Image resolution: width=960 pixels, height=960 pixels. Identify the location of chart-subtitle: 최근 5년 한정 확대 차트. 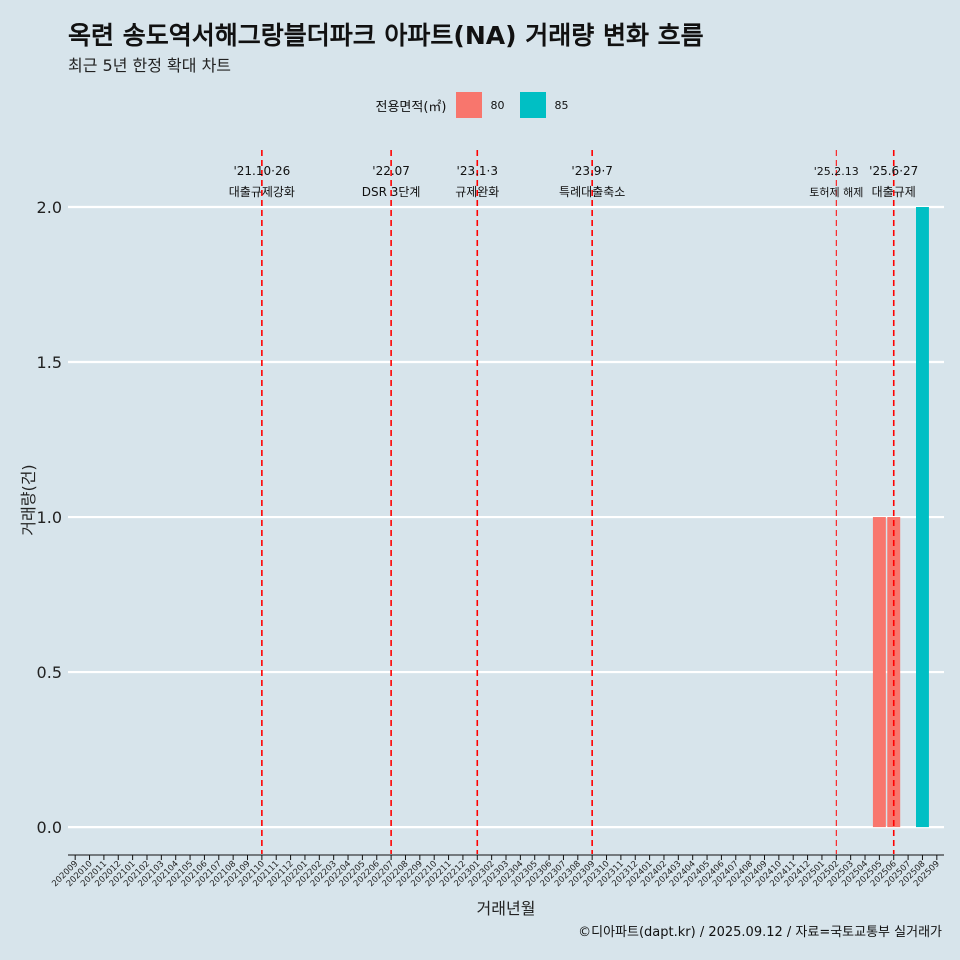
(150, 65).